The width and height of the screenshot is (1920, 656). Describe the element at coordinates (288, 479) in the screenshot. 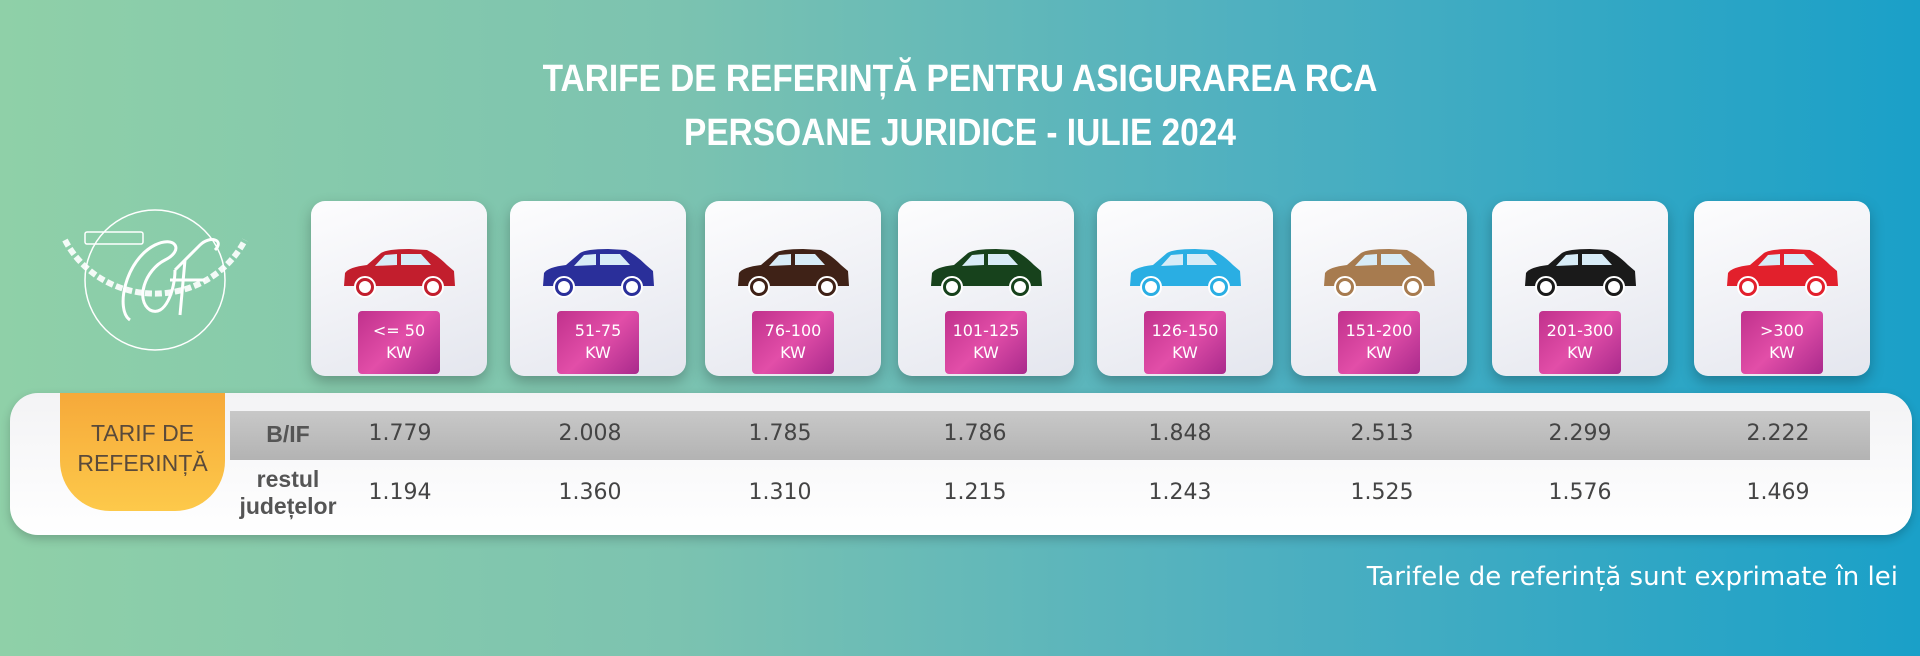

I see `row-label-line: restul` at that location.